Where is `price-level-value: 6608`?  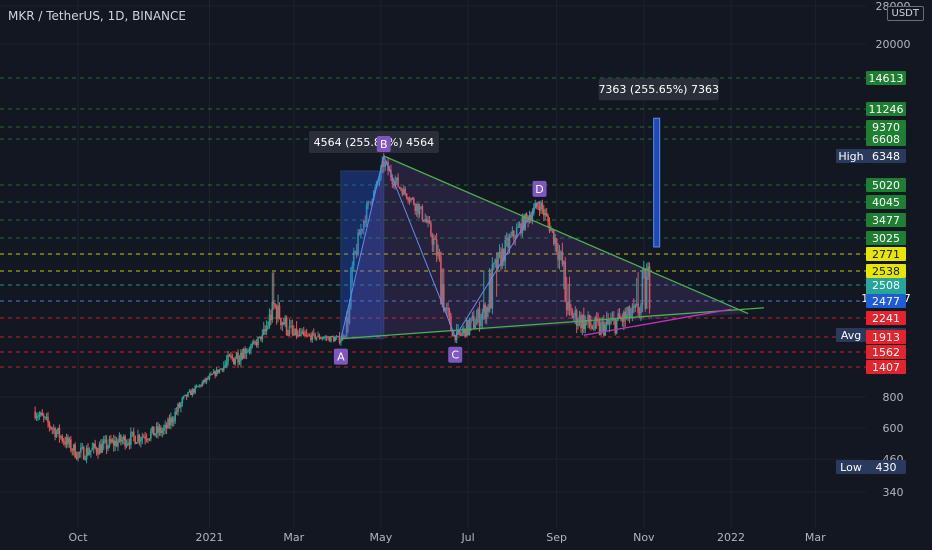
price-level-value: 6608 is located at coordinates (886, 139).